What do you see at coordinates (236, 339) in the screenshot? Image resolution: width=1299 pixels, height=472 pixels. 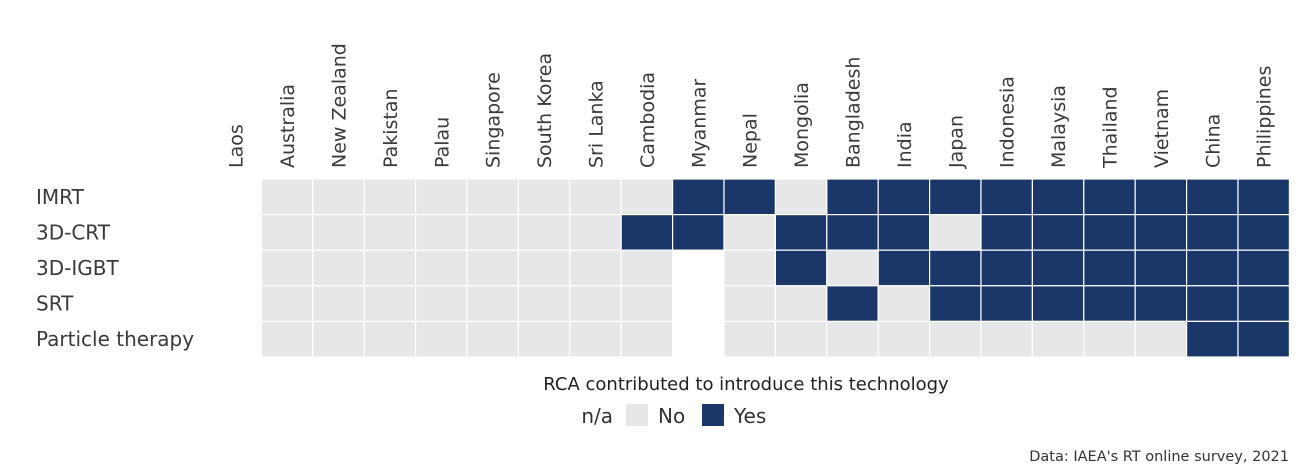 I see `cell-particle-therapy-laos` at bounding box center [236, 339].